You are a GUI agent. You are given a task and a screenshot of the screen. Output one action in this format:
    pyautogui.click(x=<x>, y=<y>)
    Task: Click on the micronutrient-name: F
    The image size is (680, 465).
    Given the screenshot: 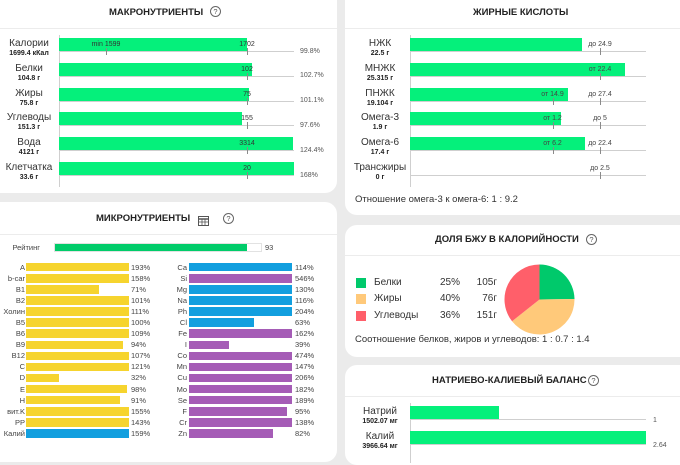 What is the action you would take?
    pyautogui.click(x=184, y=411)
    